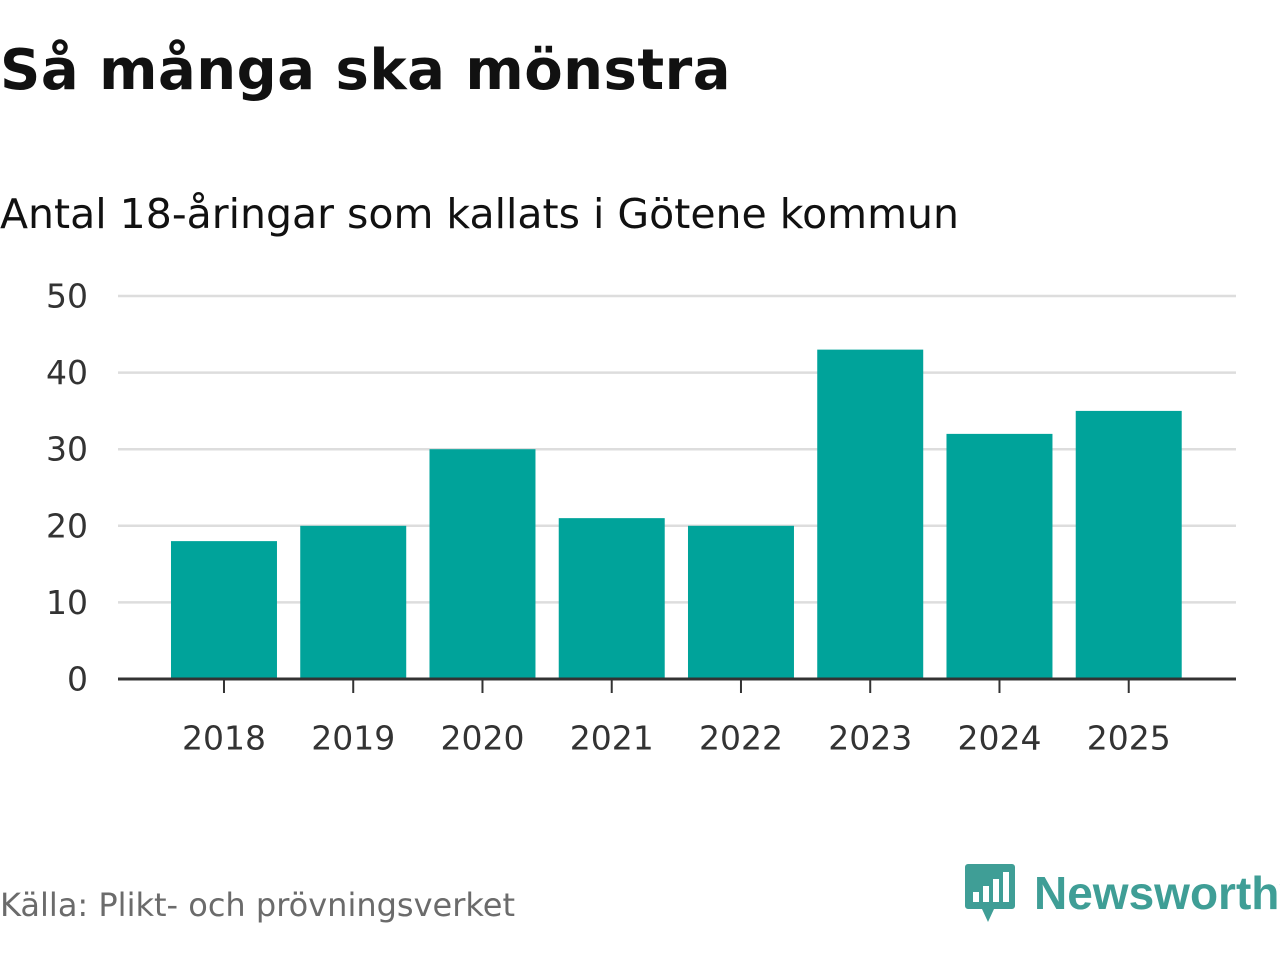 The width and height of the screenshot is (1280, 960). I want to click on x-tick-label: 2018, so click(224, 738).